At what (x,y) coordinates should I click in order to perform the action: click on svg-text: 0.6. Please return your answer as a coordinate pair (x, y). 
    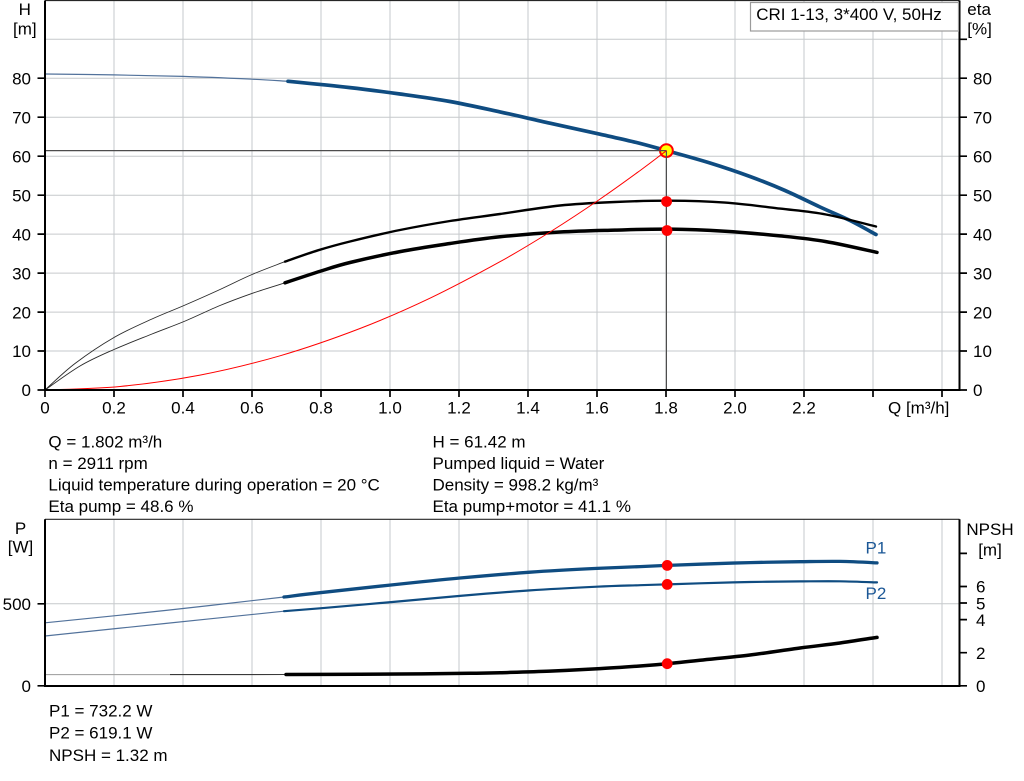
    Looking at the image, I should click on (252, 407).